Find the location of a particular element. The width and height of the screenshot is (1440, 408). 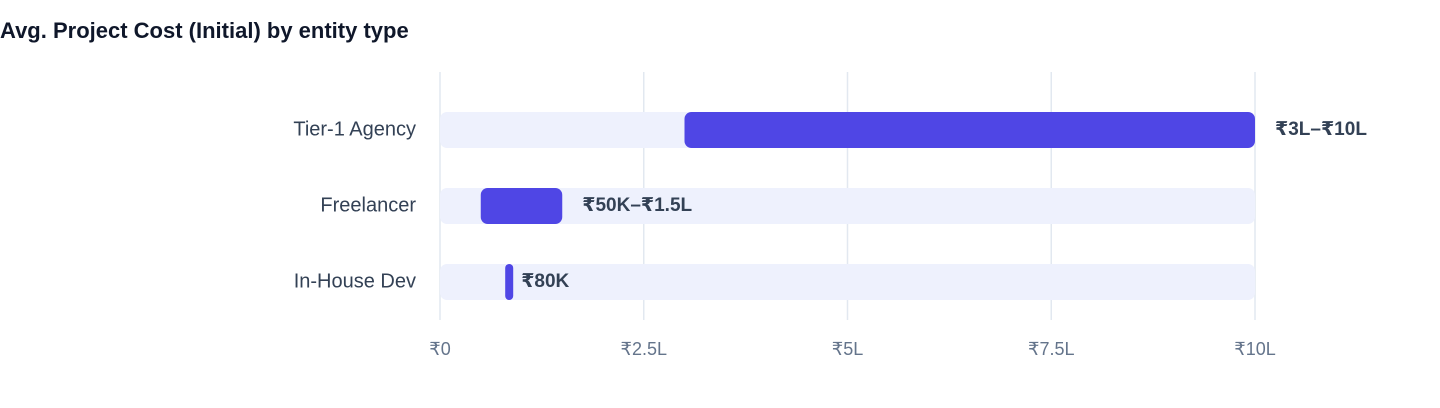

value-label: ₹50K–₹1.5L is located at coordinates (637, 205).